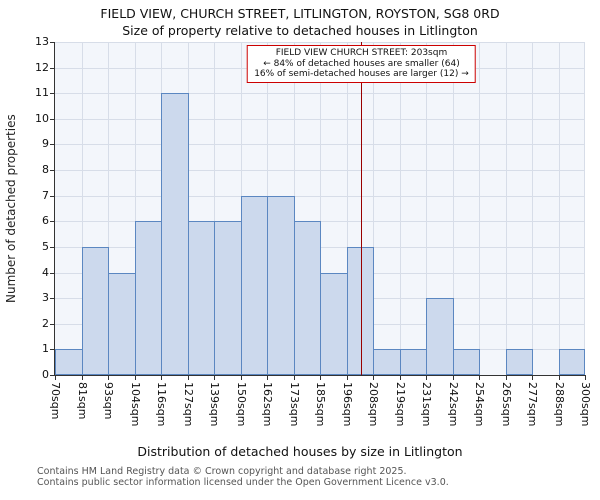 This screenshot has height=500, width=600. Describe the element at coordinates (42, 92) in the screenshot. I see `y-tick-label: 11` at that location.